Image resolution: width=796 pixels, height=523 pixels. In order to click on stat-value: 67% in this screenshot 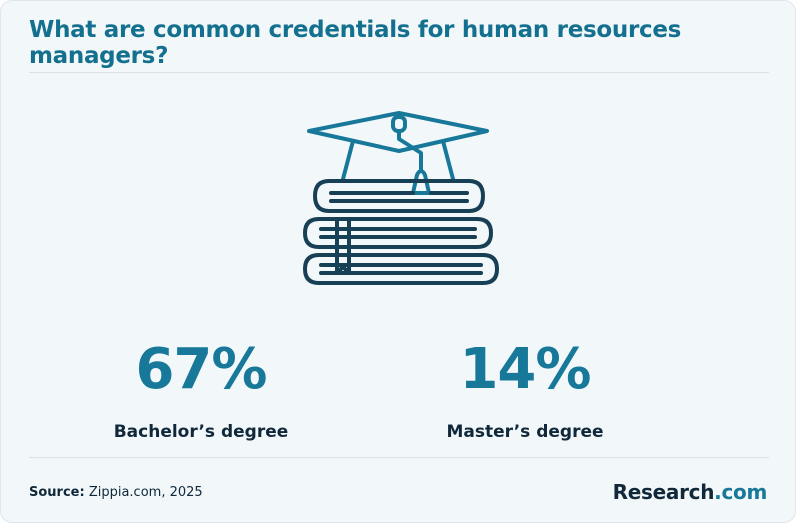, I will do `click(201, 369)`.